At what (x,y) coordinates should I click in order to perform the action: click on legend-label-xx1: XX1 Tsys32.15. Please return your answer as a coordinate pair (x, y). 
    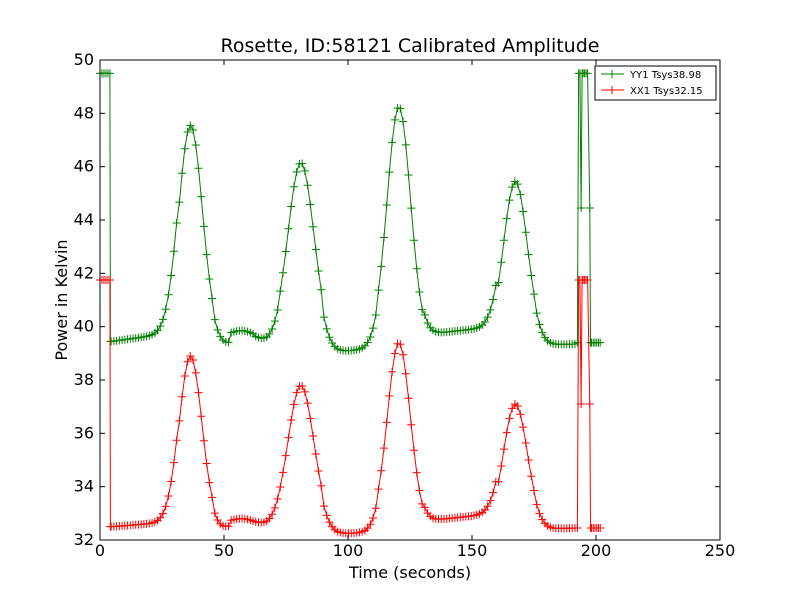
    Looking at the image, I should click on (666, 91).